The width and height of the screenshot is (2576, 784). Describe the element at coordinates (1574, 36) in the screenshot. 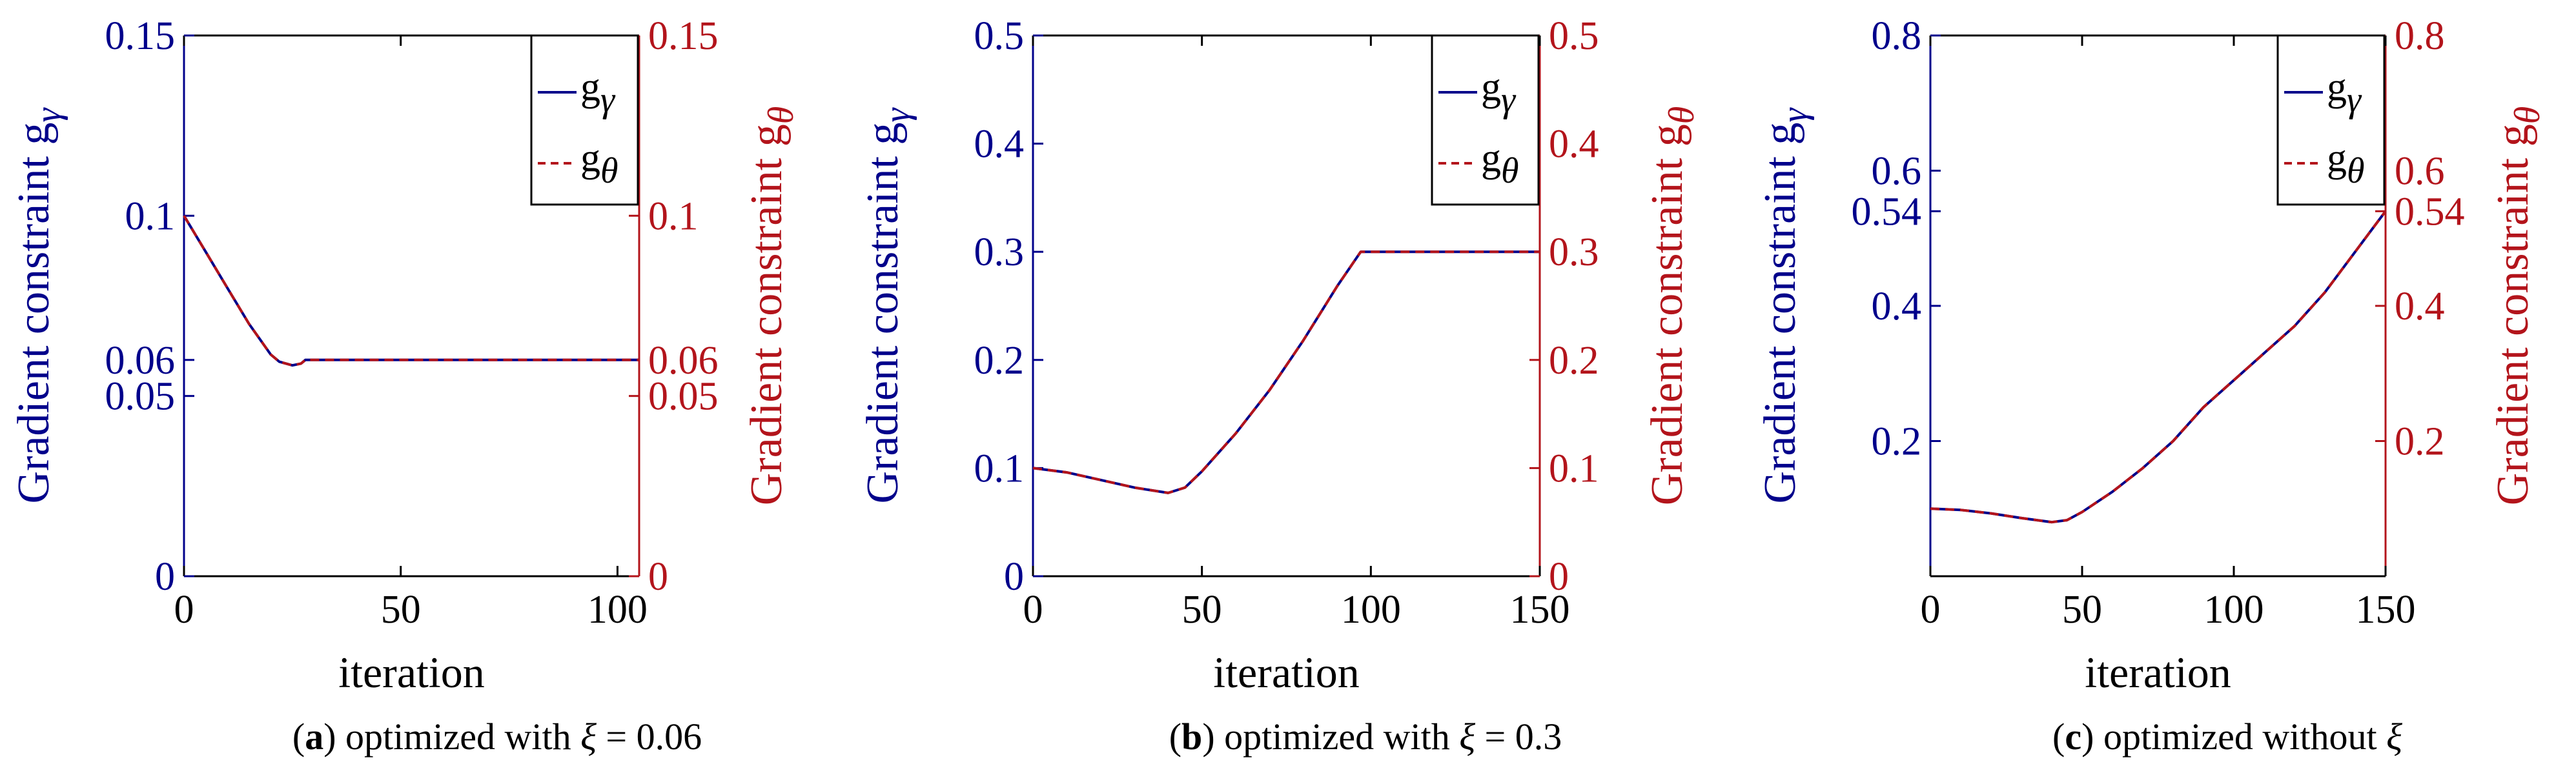

I see `y-tick-label-right: 0.5` at that location.